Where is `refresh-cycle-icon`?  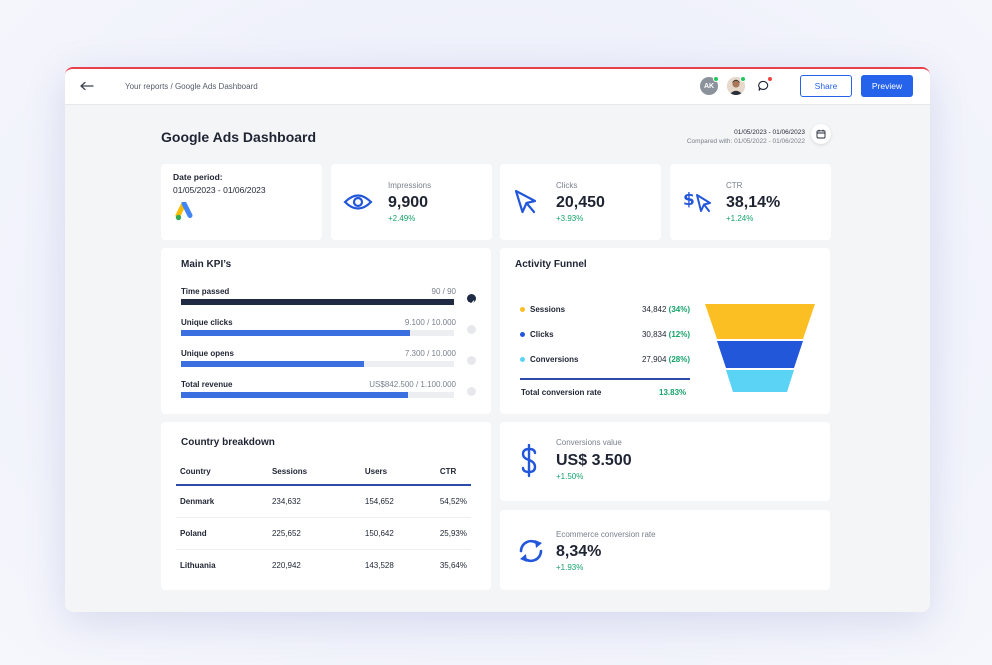
refresh-cycle-icon is located at coordinates (531, 553).